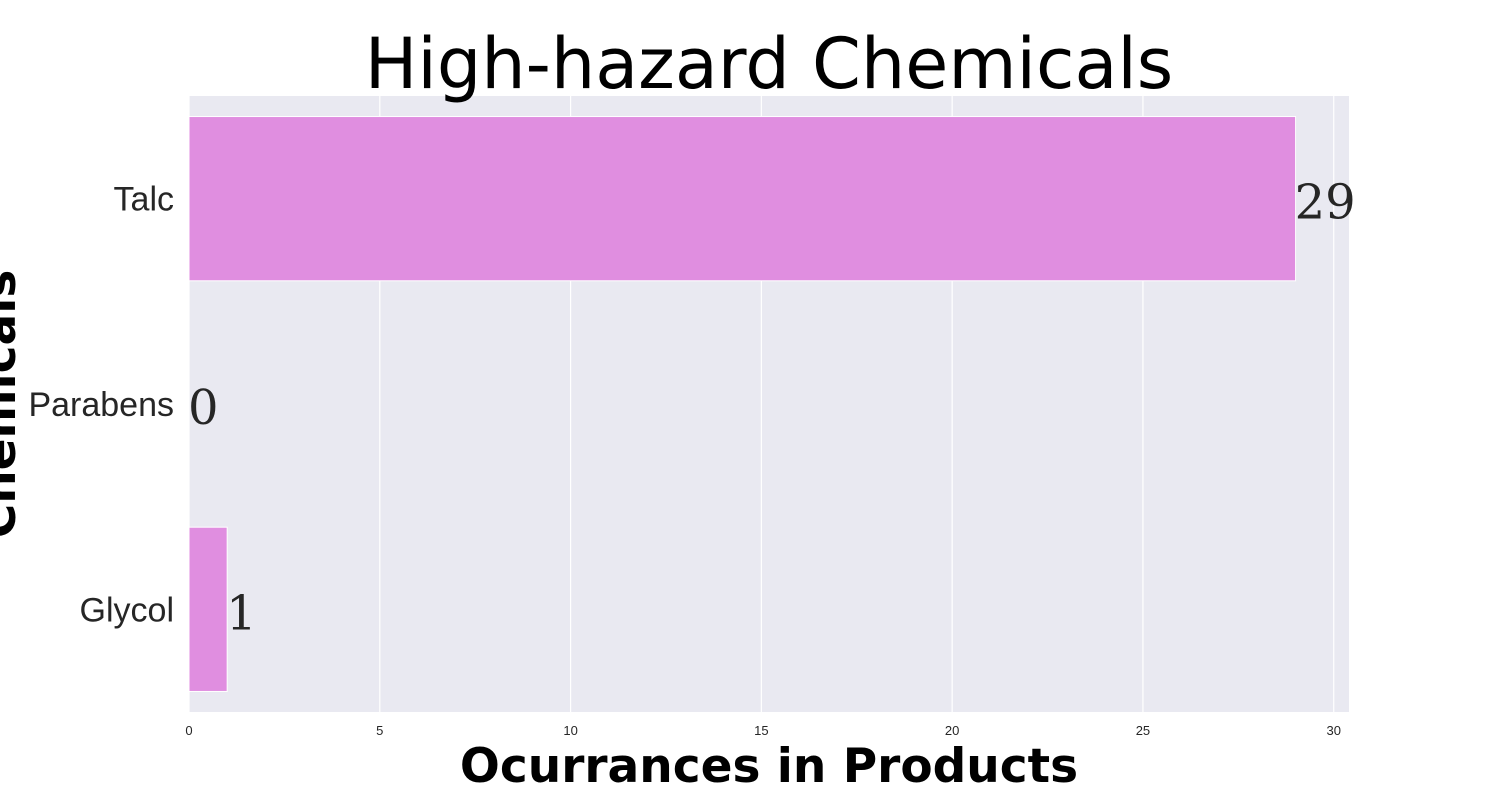 The height and width of the screenshot is (800, 1500). What do you see at coordinates (13, 404) in the screenshot?
I see `y-axis-label: Chemicals` at bounding box center [13, 404].